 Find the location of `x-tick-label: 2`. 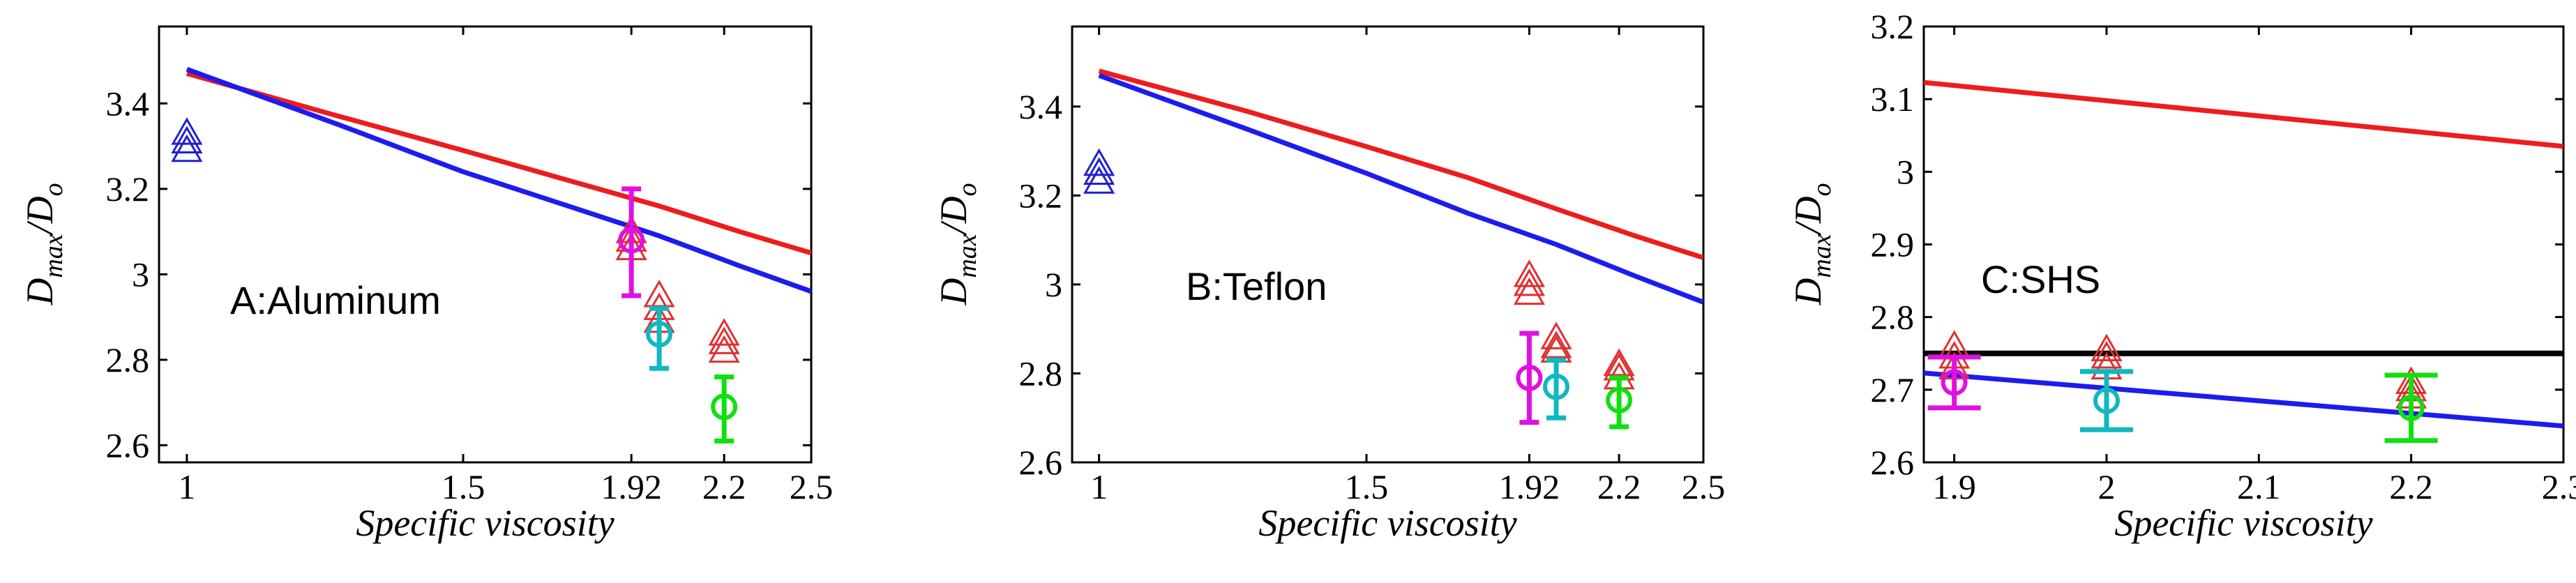

x-tick-label: 2 is located at coordinates (2107, 486).